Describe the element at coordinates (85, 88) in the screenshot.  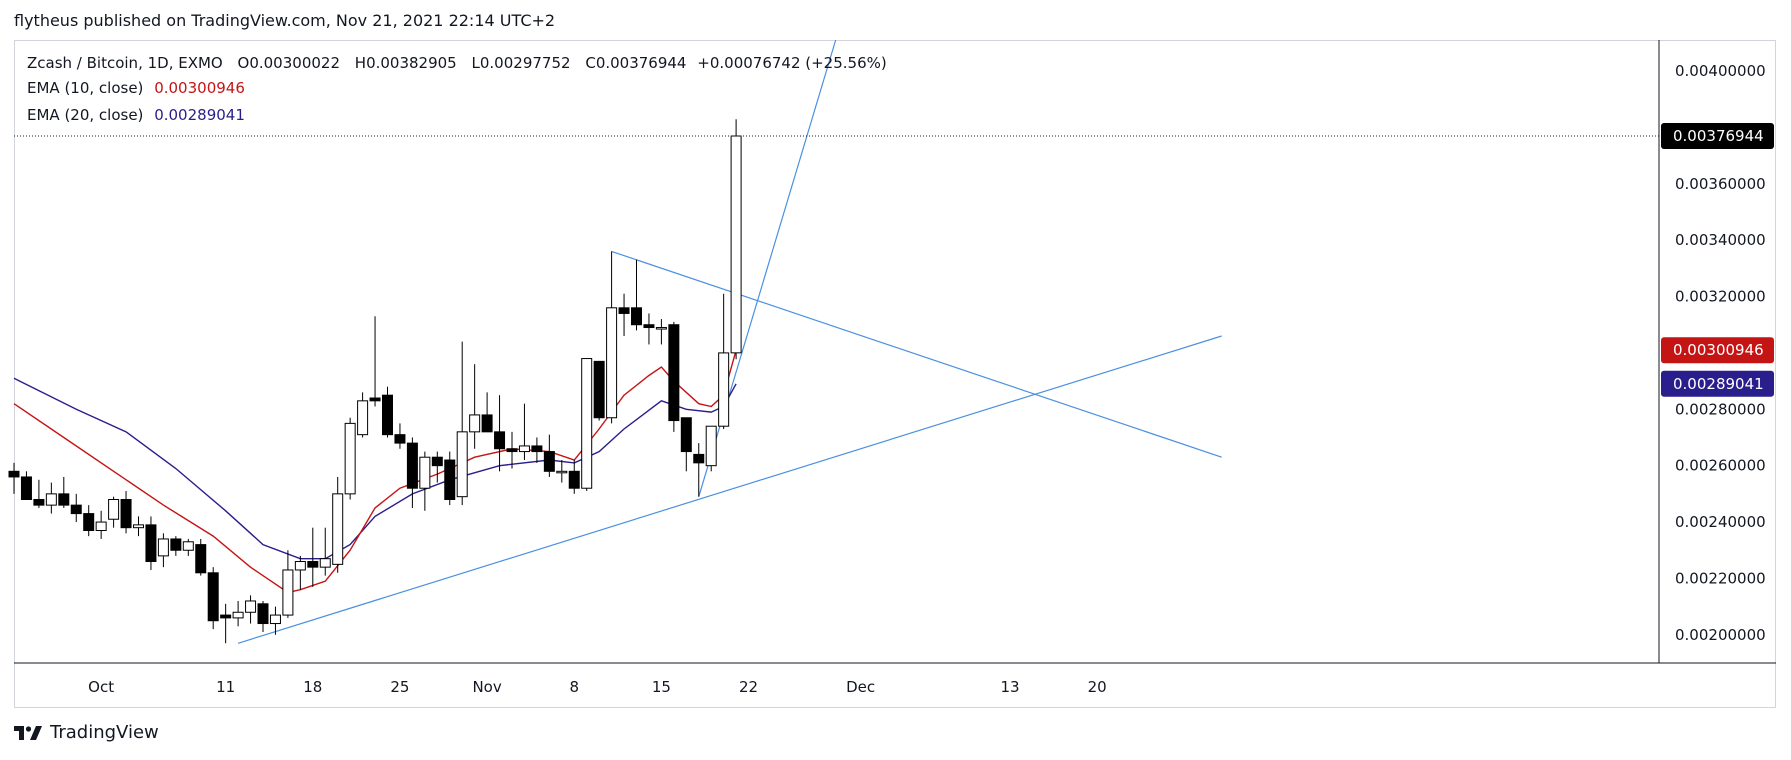
I see `legend-ema10-label: EMA (10, close)` at that location.